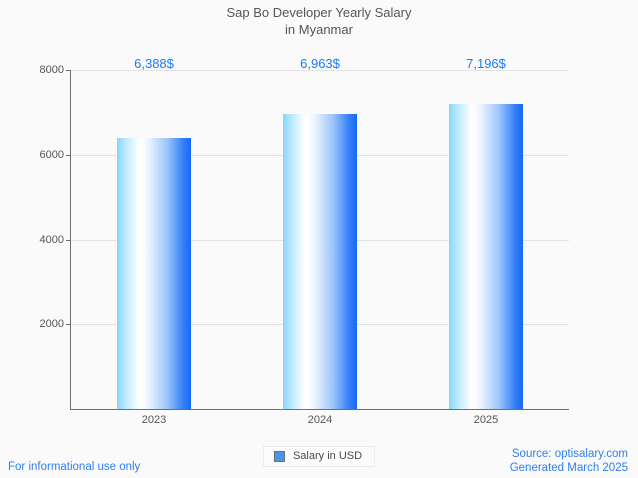 The width and height of the screenshot is (638, 478). Describe the element at coordinates (32, 239) in the screenshot. I see `y-axis-tick-labels: 2000 4000 6000 8000` at that location.